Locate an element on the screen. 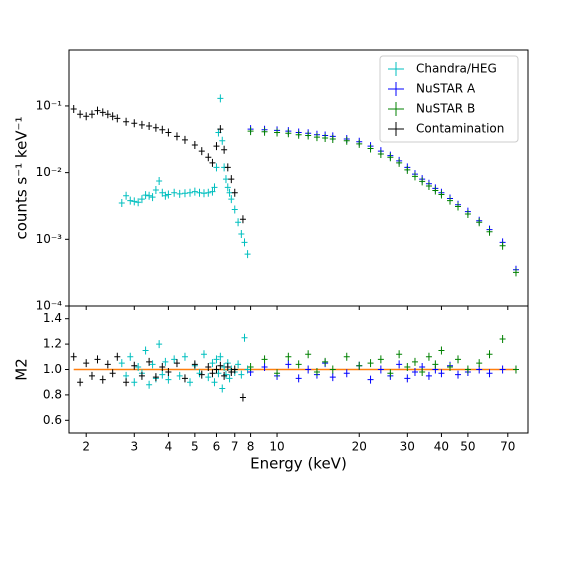 The width and height of the screenshot is (574, 569). x-tick-label: 6 is located at coordinates (217, 447).